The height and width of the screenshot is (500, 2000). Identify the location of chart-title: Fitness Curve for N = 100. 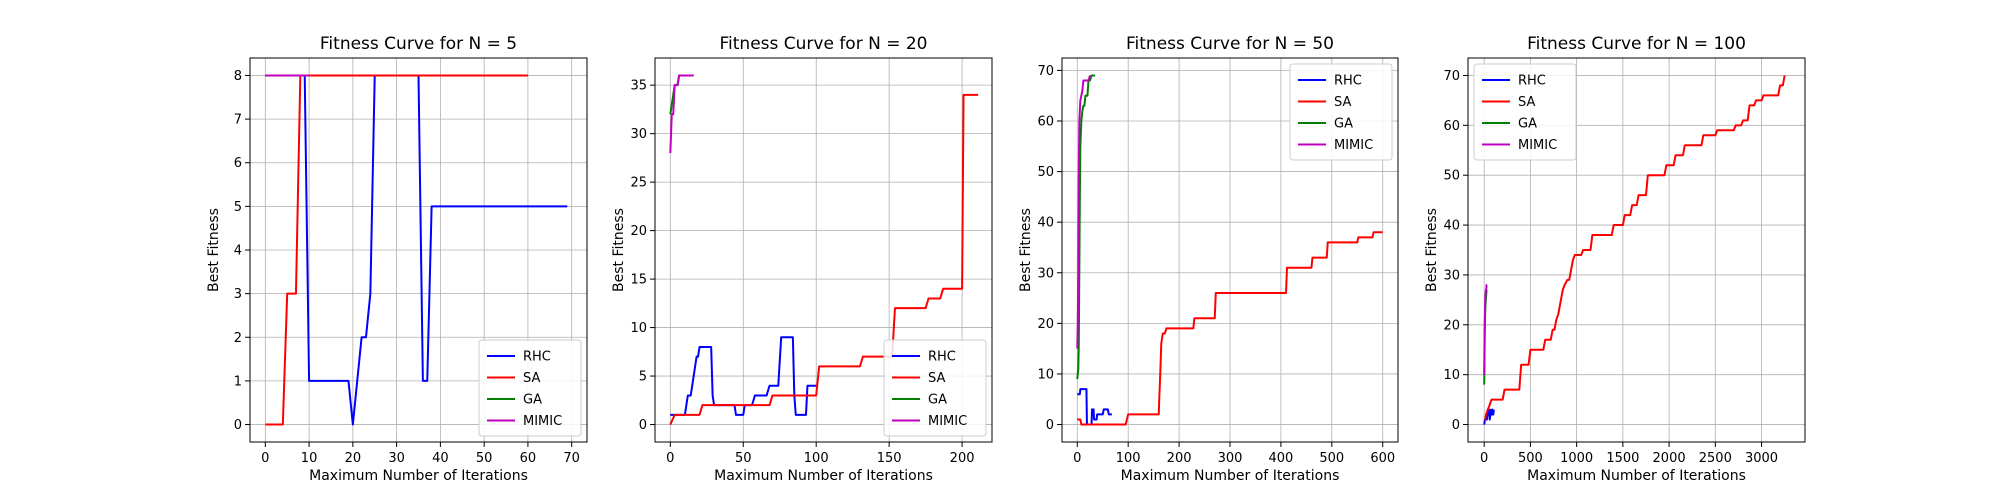
(1636, 44).